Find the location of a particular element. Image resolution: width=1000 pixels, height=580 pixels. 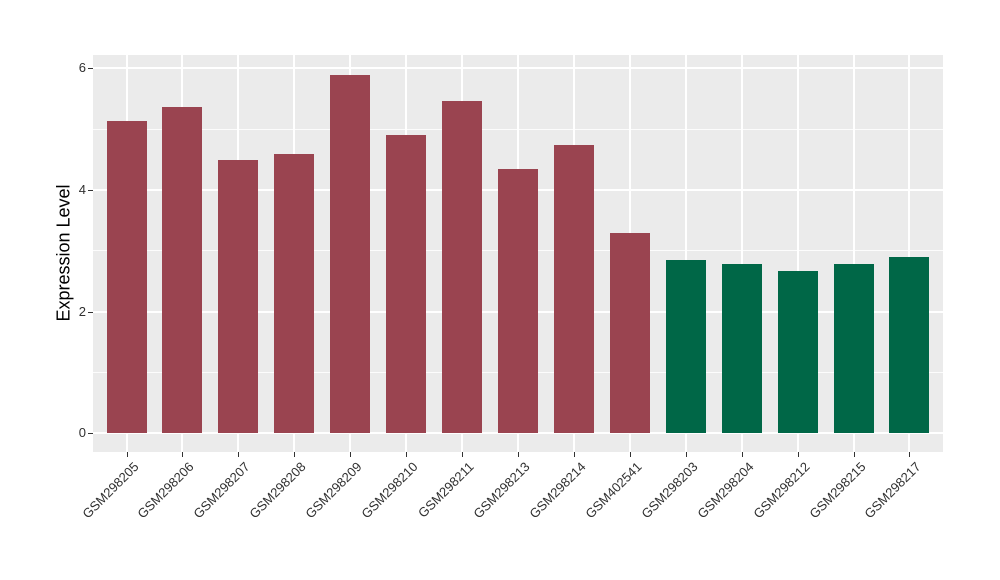

major-gridline-x-GSM298215 is located at coordinates (853, 253).